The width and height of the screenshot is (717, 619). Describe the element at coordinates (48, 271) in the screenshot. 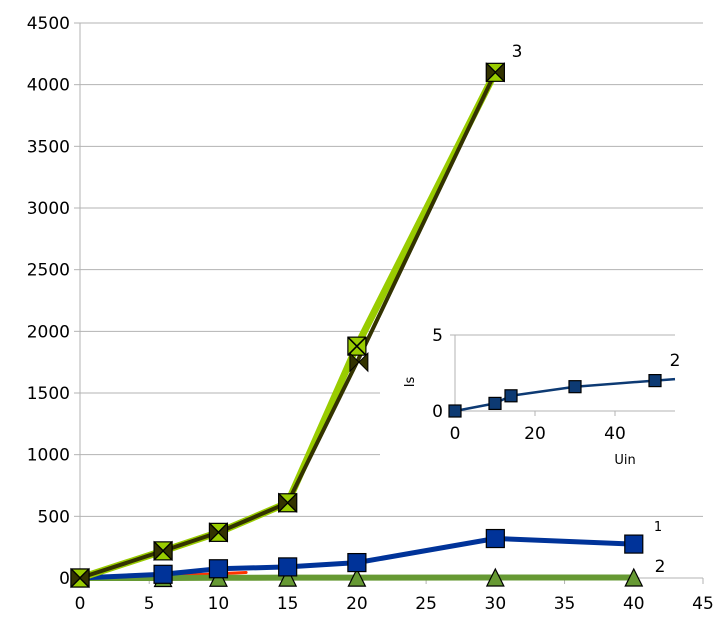

I see `y-tick-label: 2500` at that location.